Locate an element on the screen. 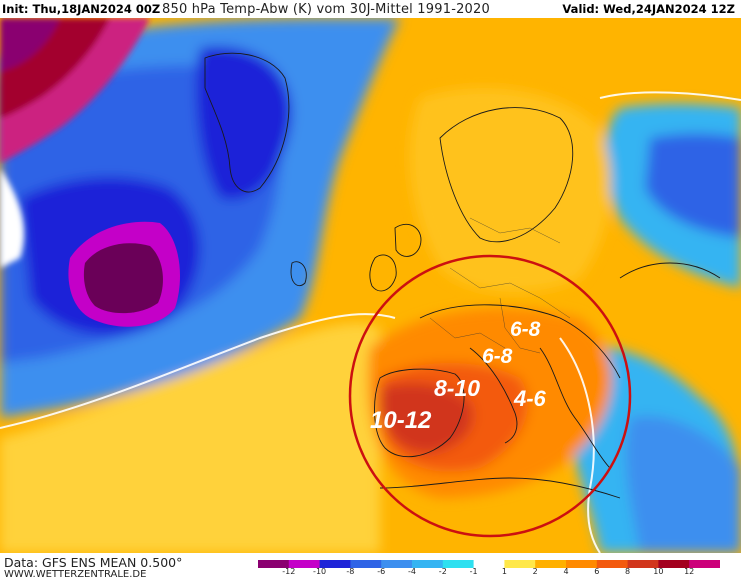 The height and width of the screenshot is (582, 741). annotation-6-8-upper: 6-8 is located at coordinates (525, 329).